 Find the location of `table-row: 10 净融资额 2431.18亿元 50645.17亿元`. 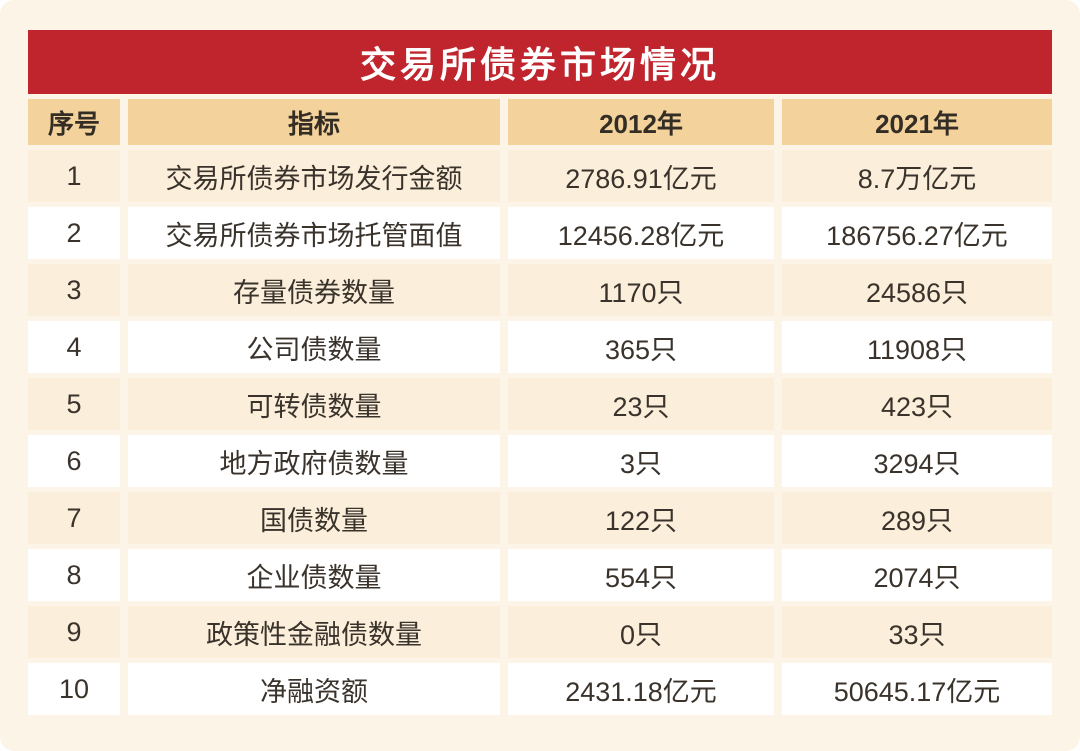

table-row: 10 净融资额 2431.18亿元 50645.17亿元 is located at coordinates (540, 689).